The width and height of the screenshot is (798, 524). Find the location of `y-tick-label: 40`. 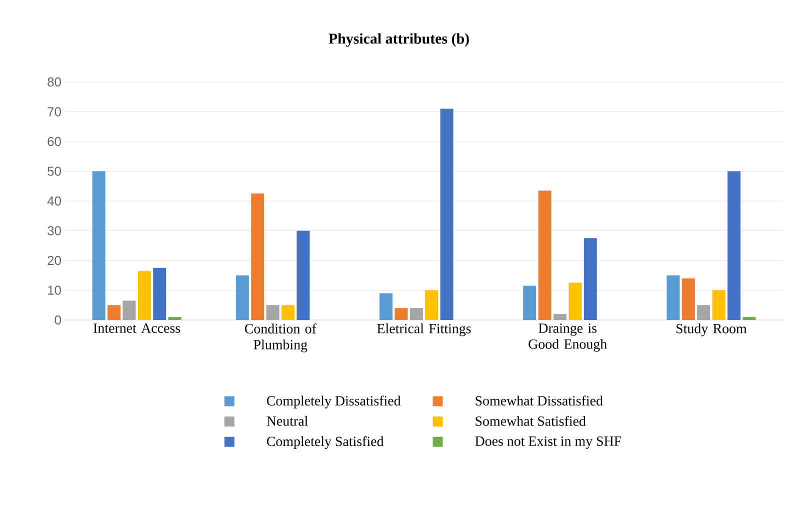

y-tick-label: 40 is located at coordinates (54, 201).